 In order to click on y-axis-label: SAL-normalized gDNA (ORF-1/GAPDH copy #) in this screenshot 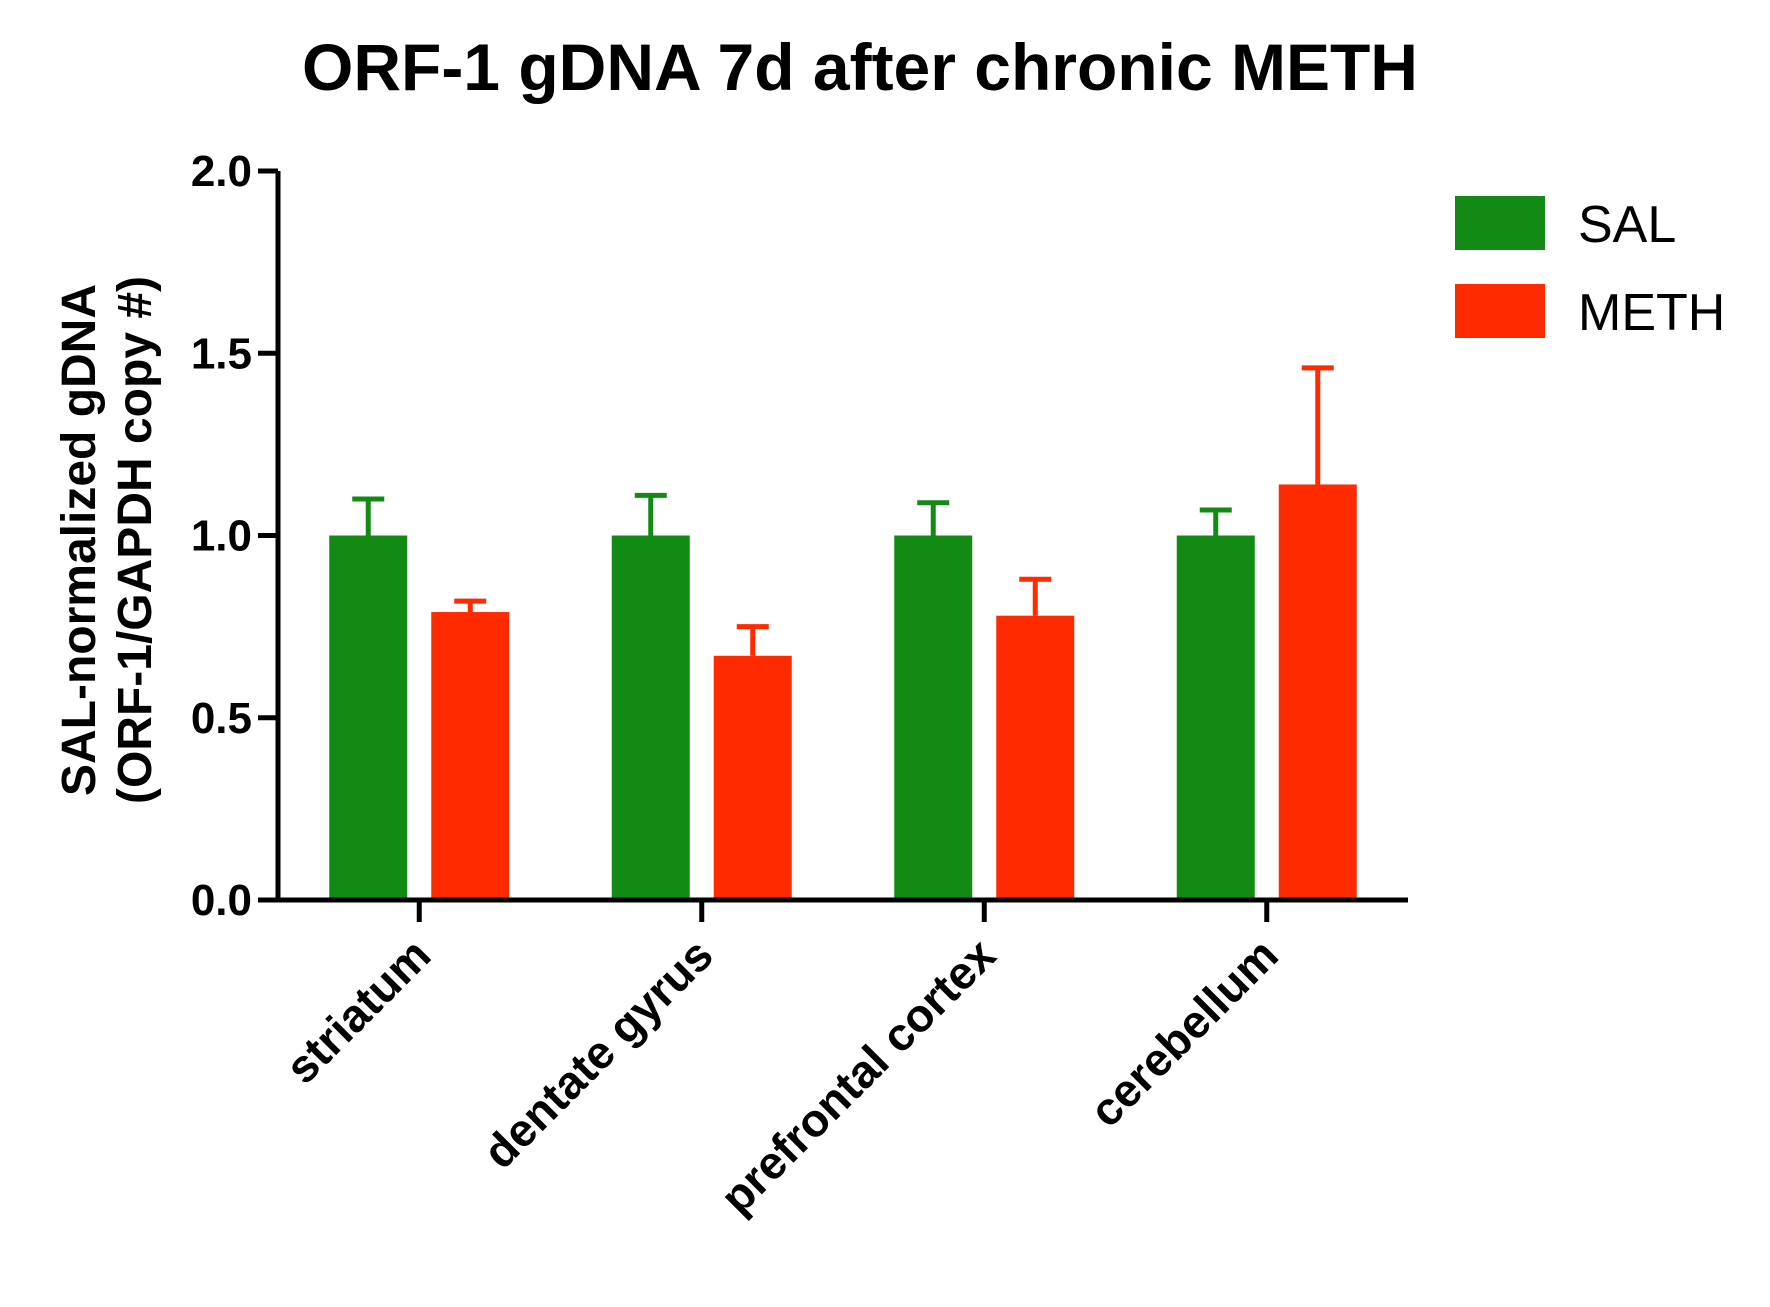, I will do `click(107, 540)`.